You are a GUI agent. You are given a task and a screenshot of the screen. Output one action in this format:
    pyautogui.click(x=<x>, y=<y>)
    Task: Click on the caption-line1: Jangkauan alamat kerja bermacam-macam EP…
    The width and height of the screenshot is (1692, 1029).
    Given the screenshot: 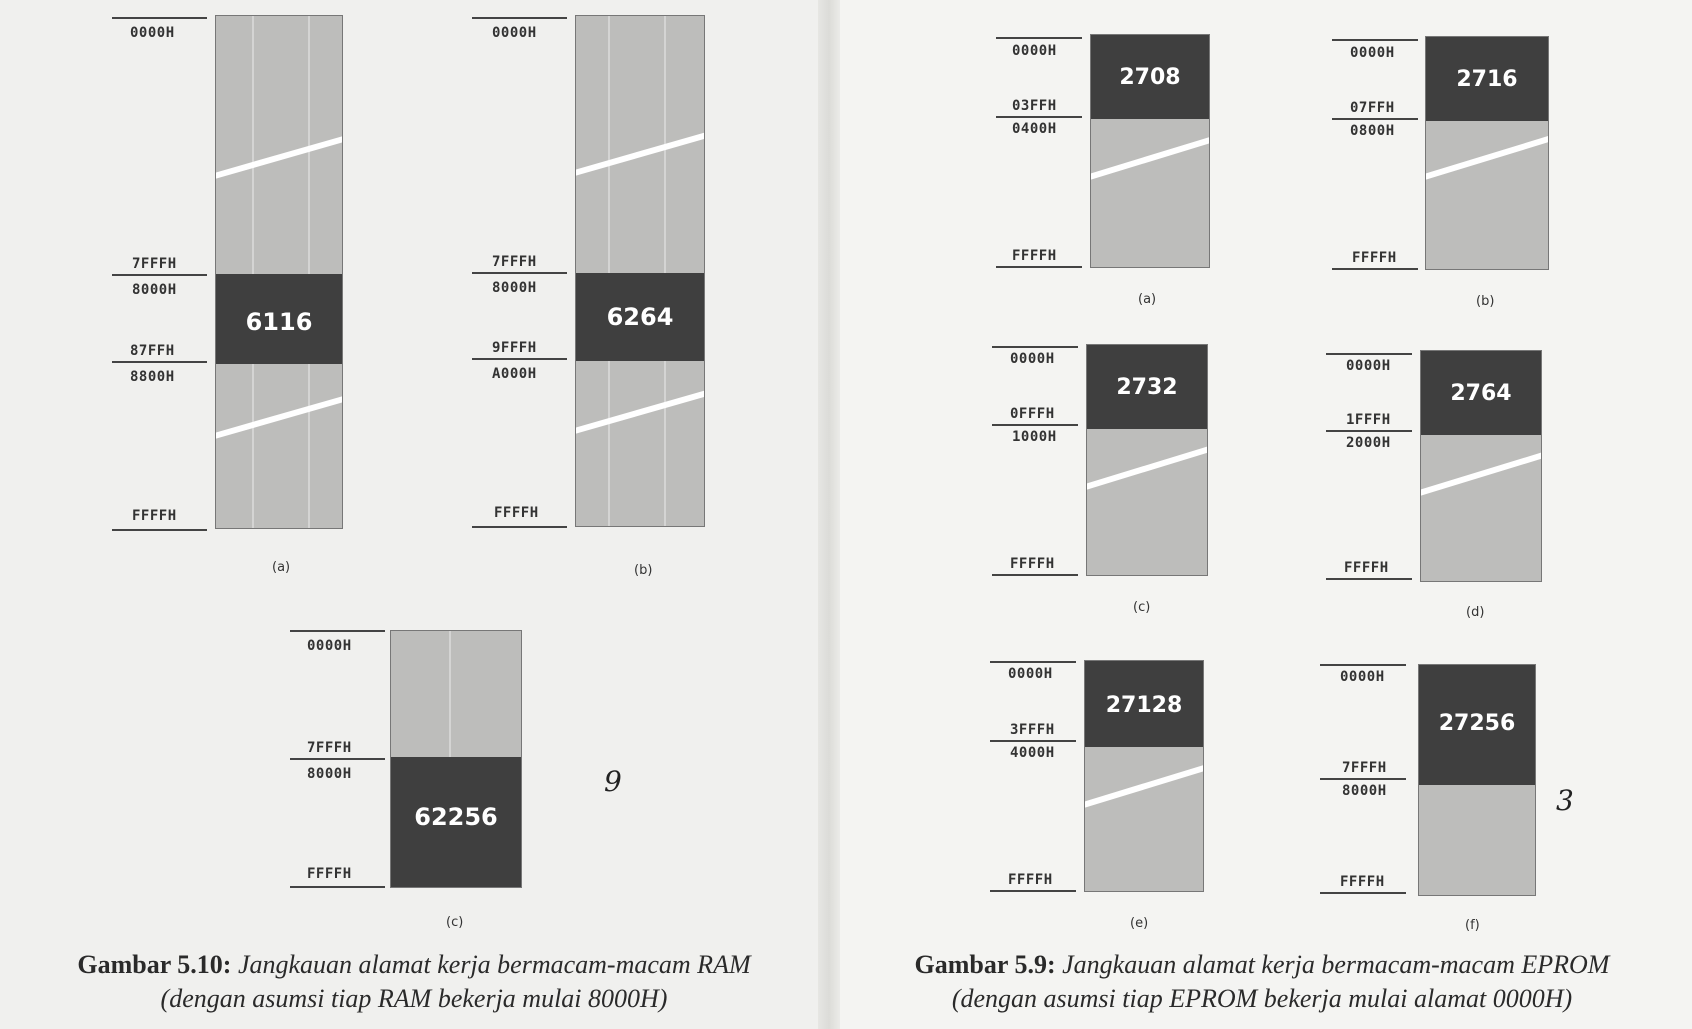 What is the action you would take?
    pyautogui.click(x=1336, y=964)
    